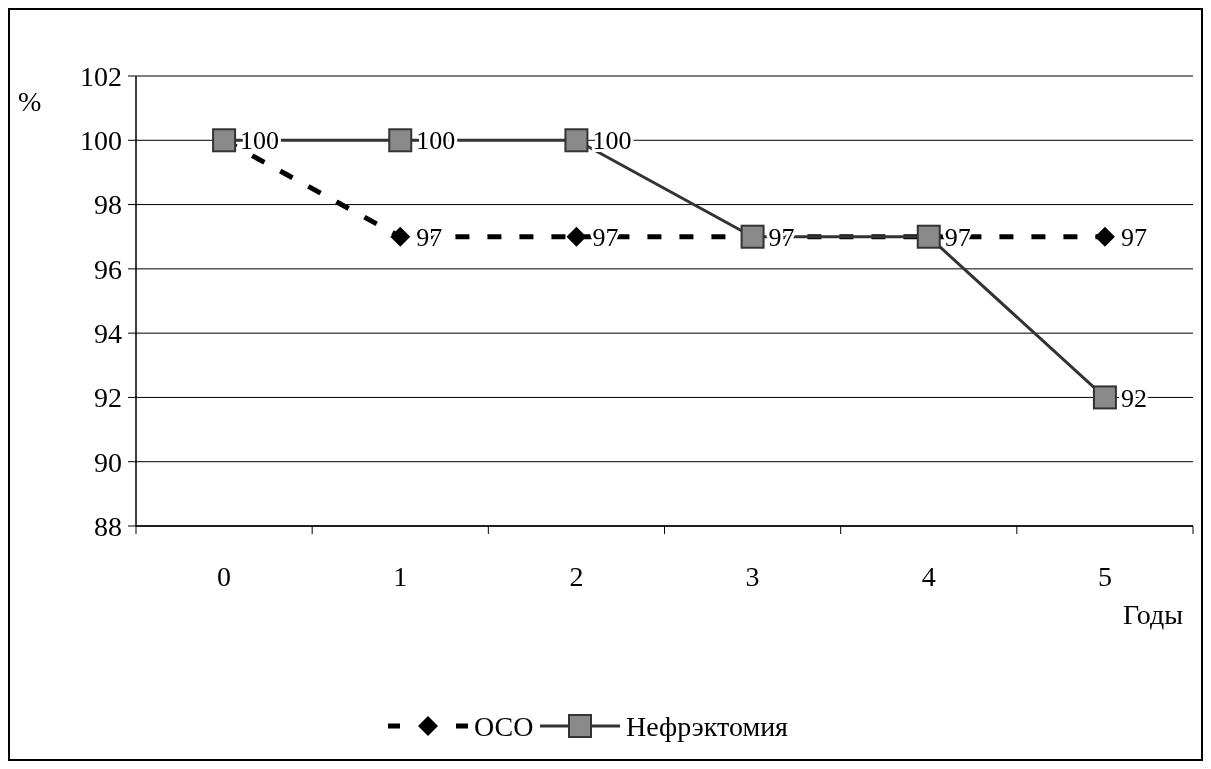 Image resolution: width=1211 pixels, height=769 pixels. Describe the element at coordinates (108, 205) in the screenshot. I see `y-tick-label: 98` at that location.